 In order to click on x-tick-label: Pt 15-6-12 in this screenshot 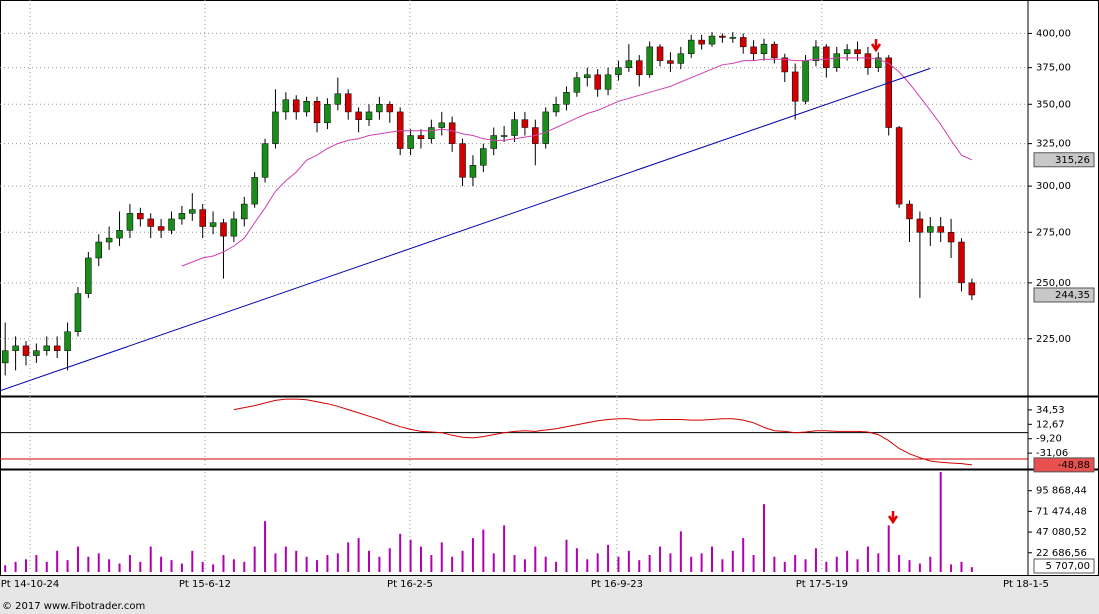, I will do `click(205, 584)`.